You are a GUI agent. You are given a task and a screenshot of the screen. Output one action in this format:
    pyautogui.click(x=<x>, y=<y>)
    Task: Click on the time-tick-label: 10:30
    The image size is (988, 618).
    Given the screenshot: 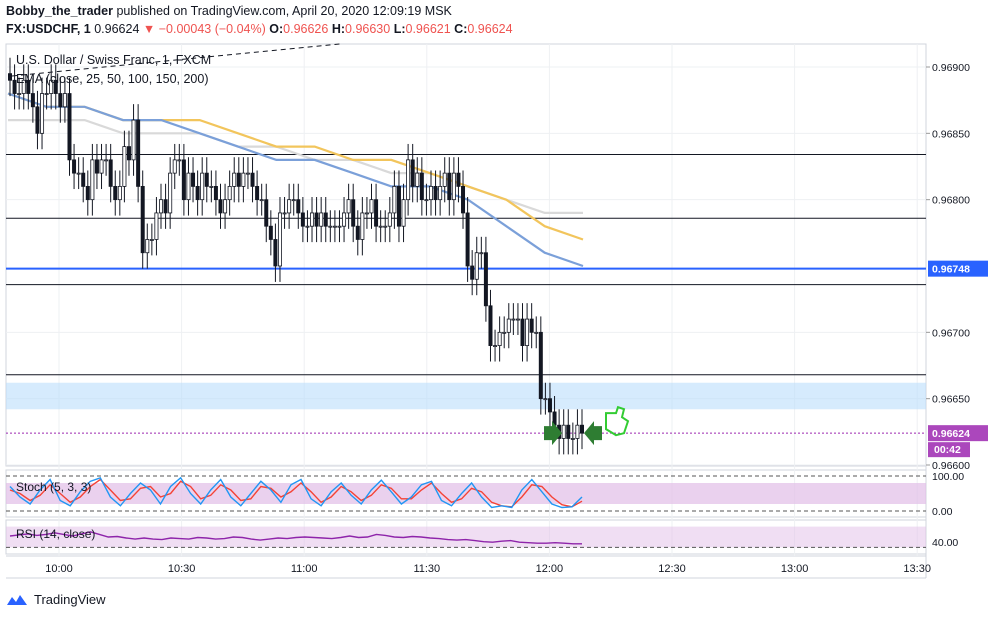 What is the action you would take?
    pyautogui.click(x=182, y=569)
    